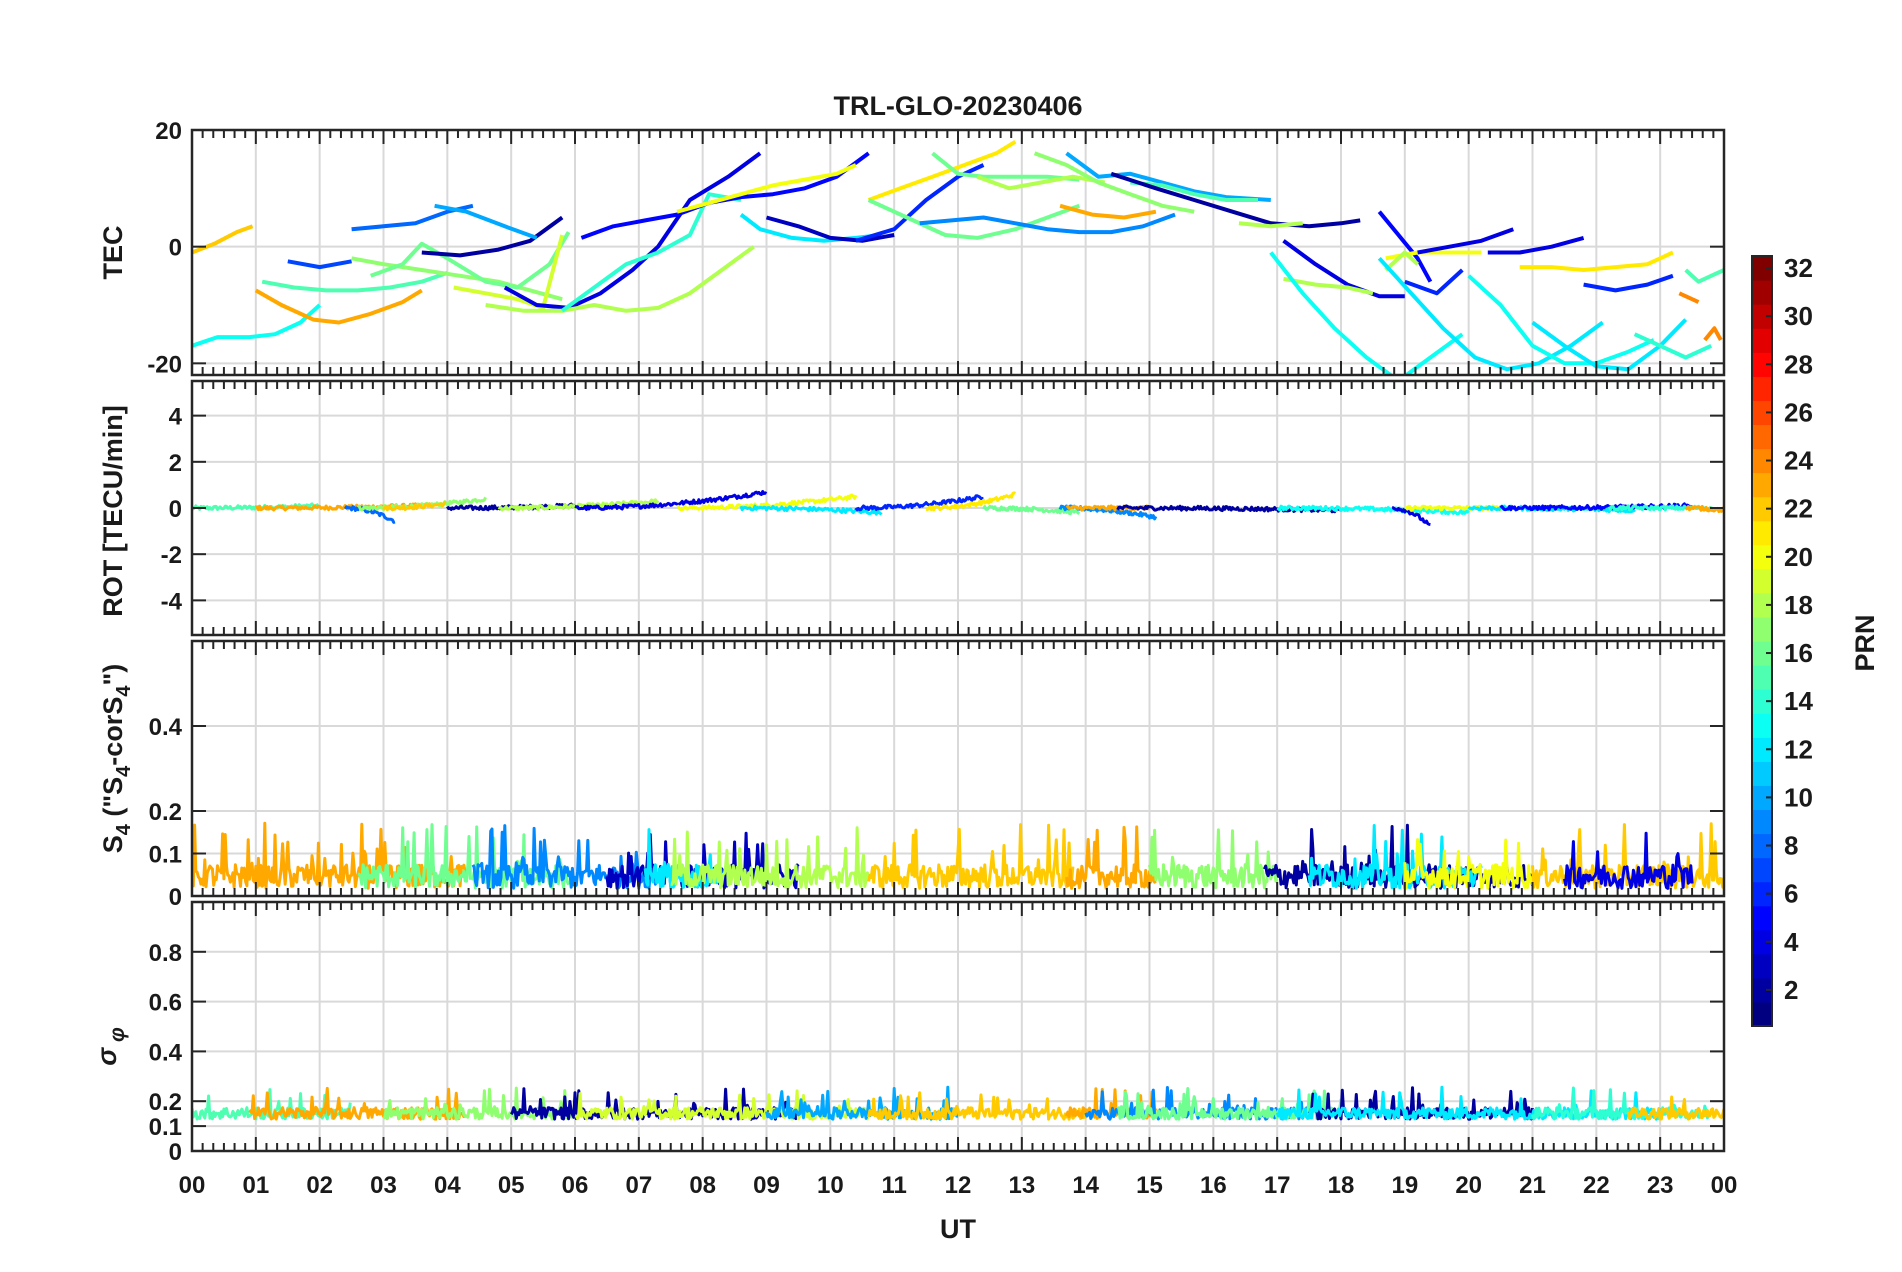 Image resolution: width=1902 pixels, height=1272 pixels. Describe the element at coordinates (113, 253) in the screenshot. I see `y-axis-label: TEC` at that location.